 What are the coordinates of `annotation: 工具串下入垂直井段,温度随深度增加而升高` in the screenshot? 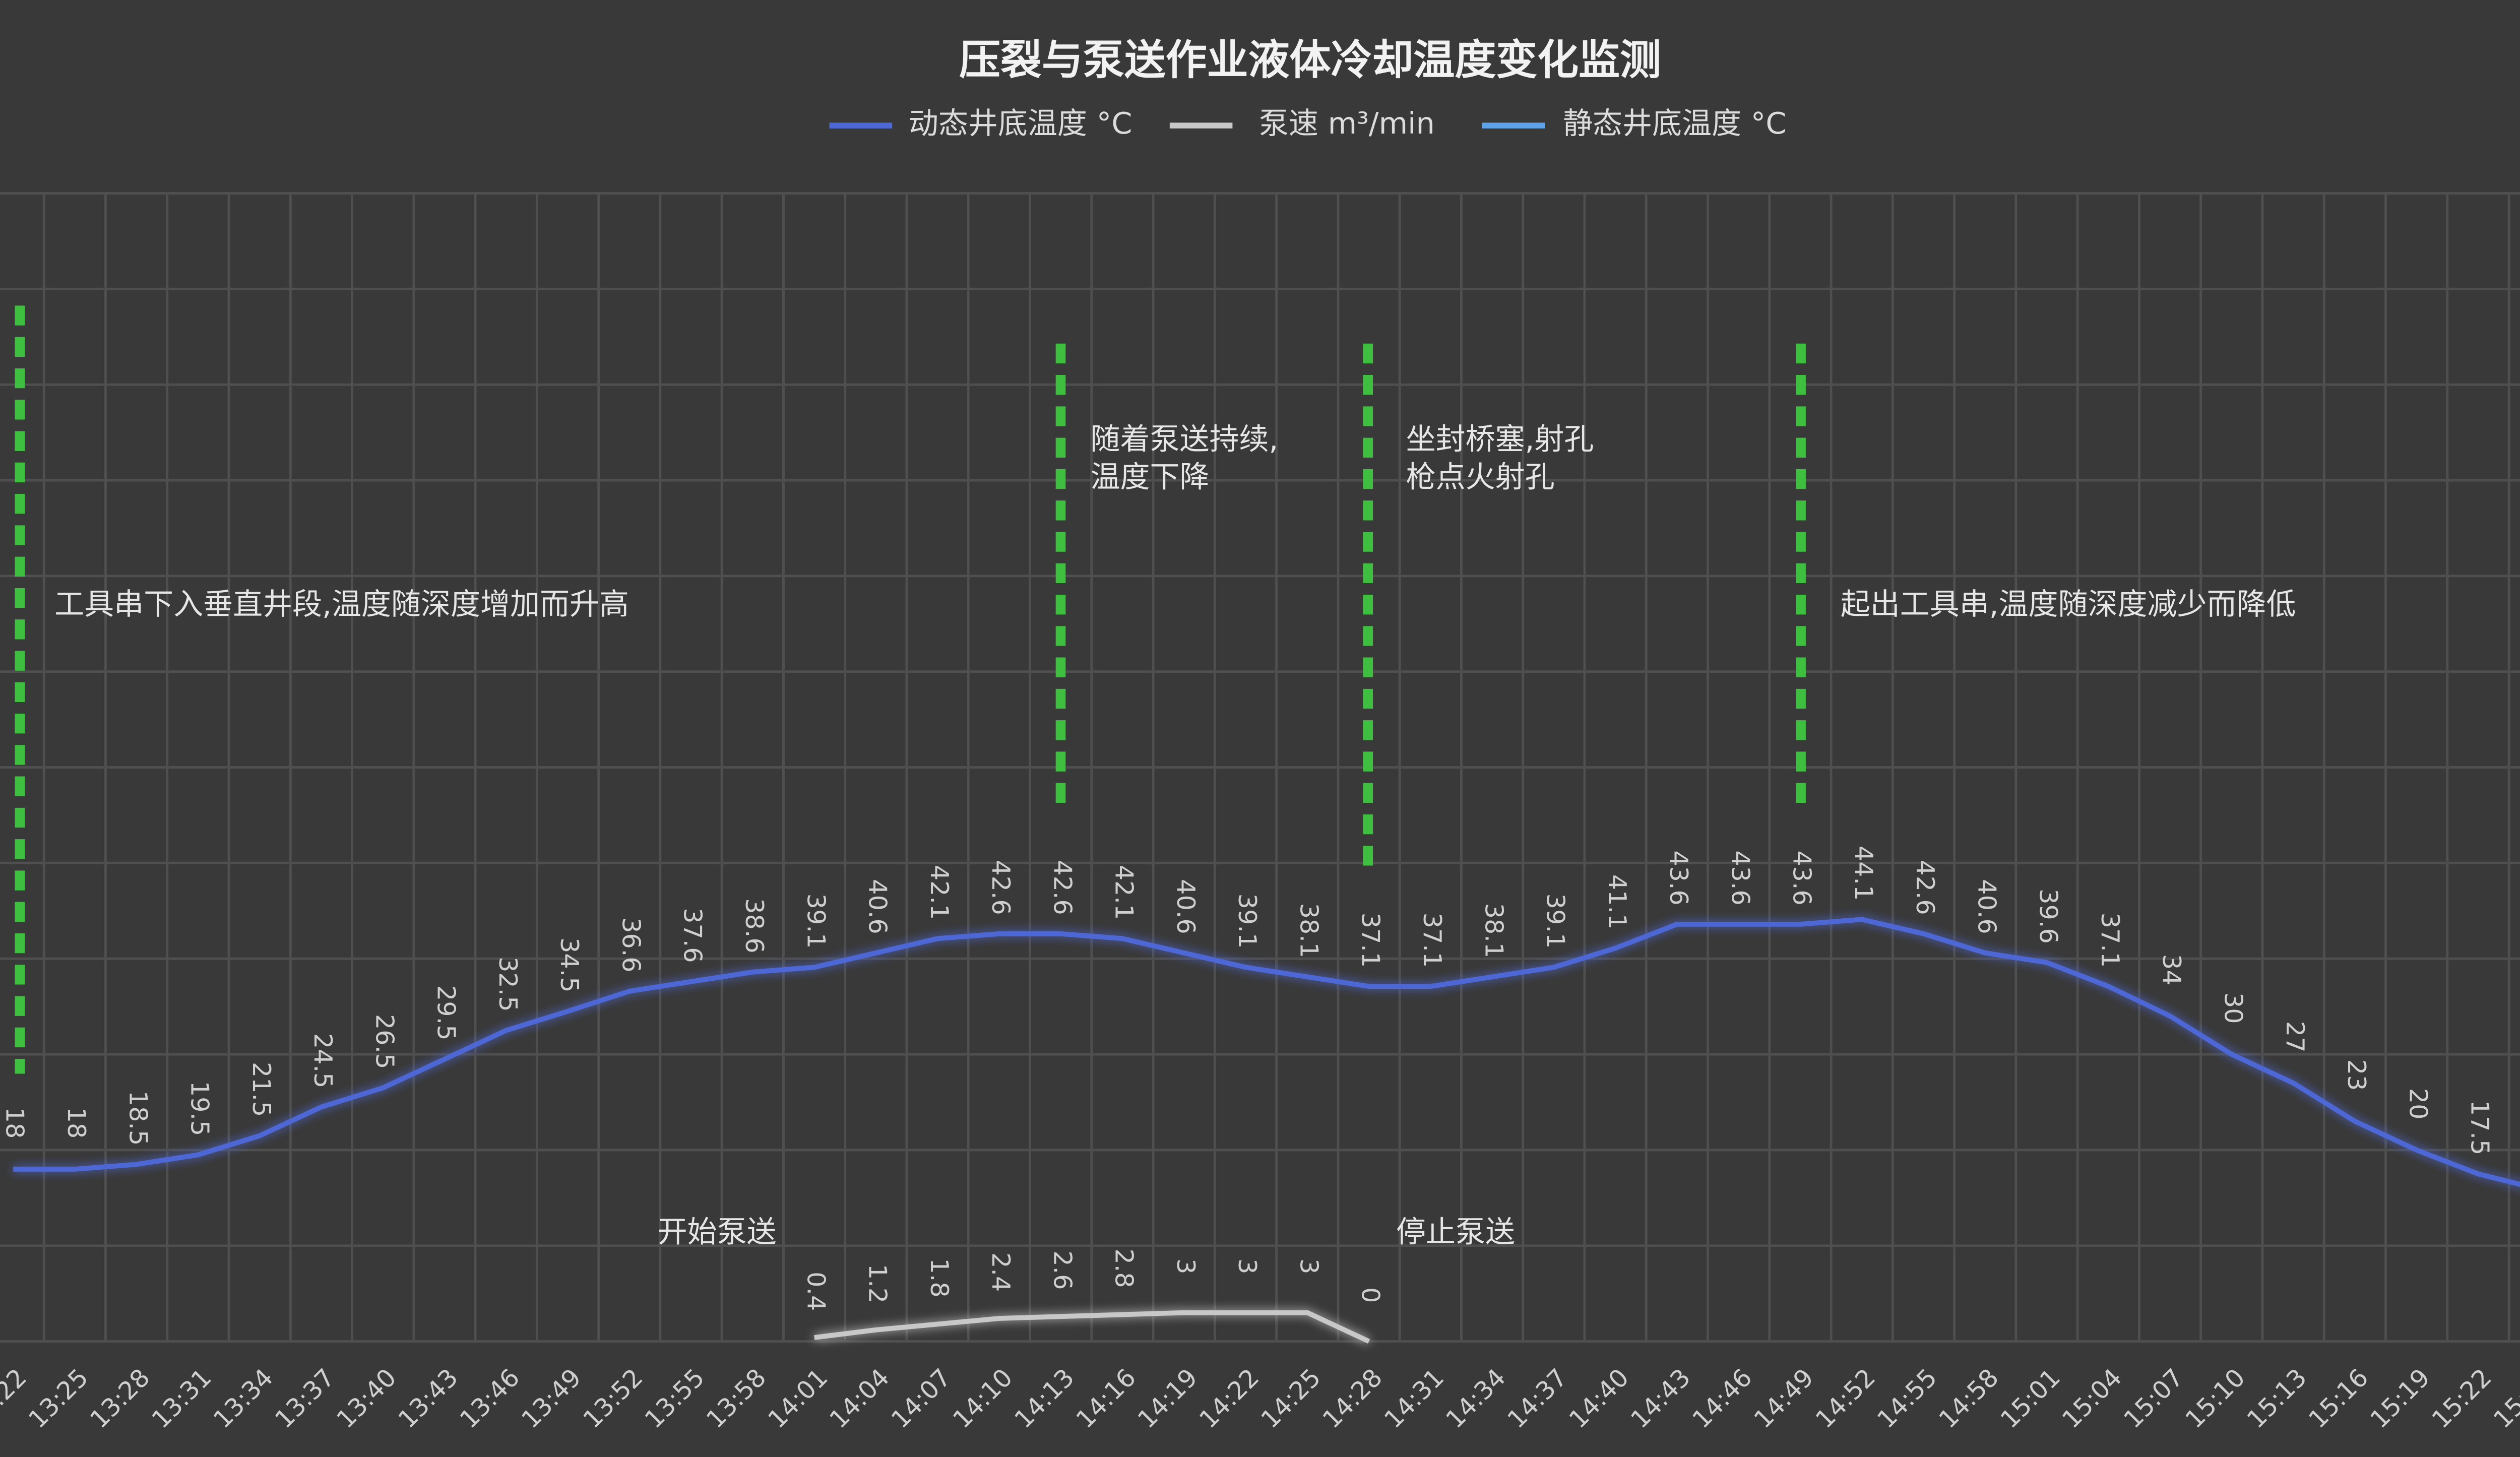 It's located at (341, 604).